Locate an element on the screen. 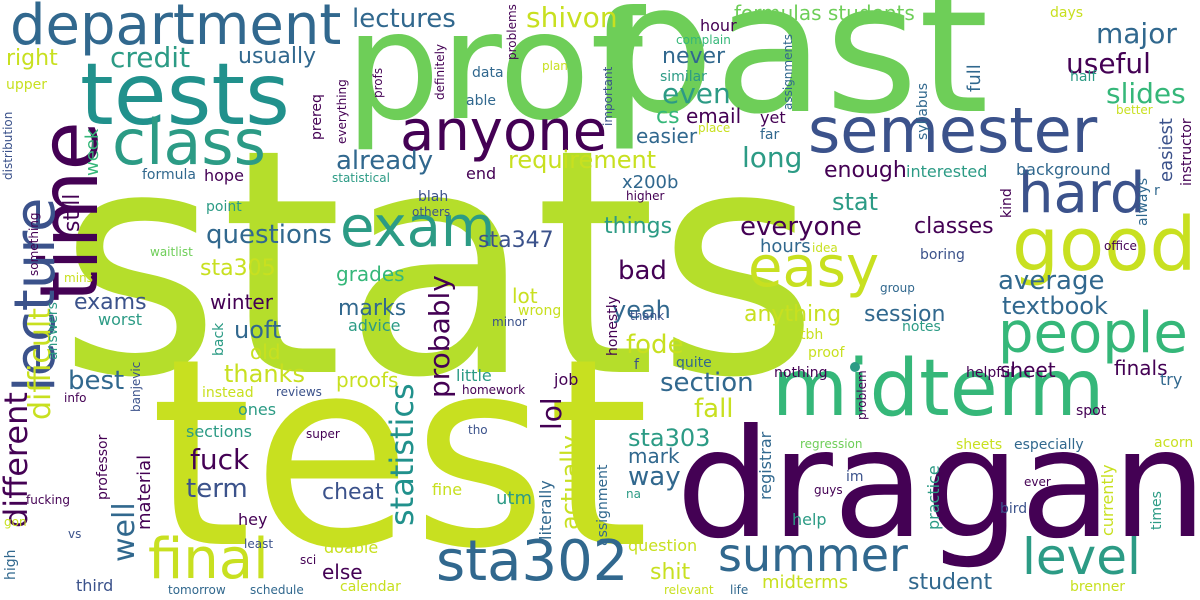 This screenshot has height=600, width=1200. word-yeah: yeah is located at coordinates (641, 310).